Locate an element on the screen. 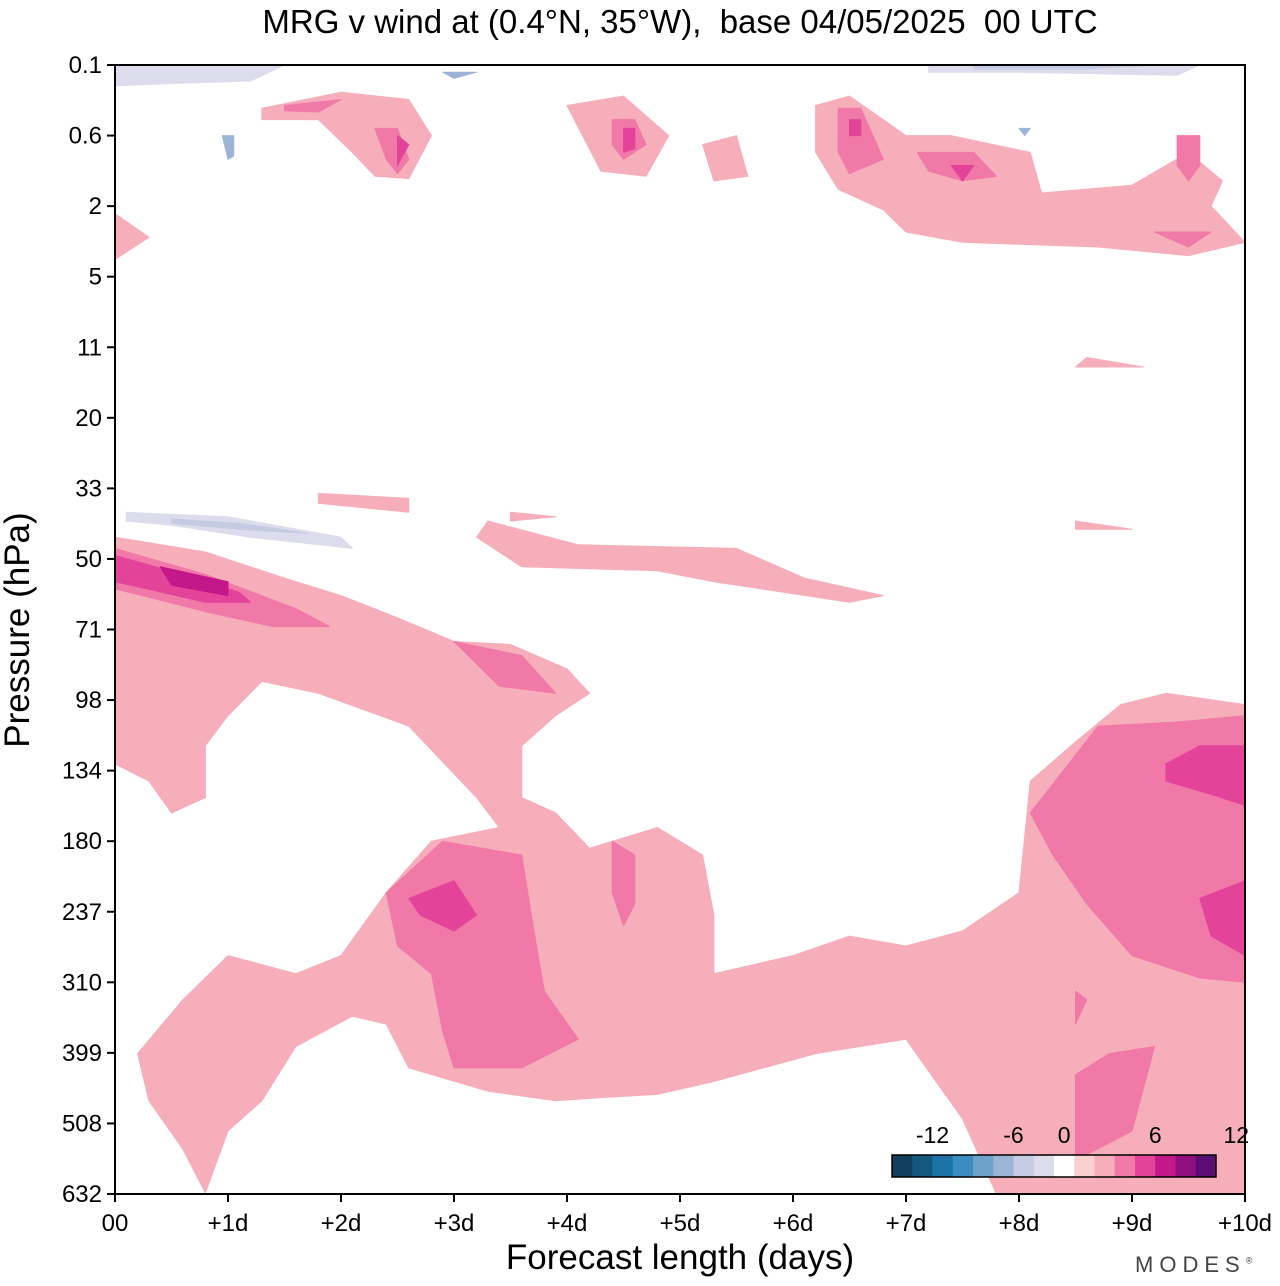 The height and width of the screenshot is (1286, 1280). x-tick-label: +7d is located at coordinates (906, 1223).